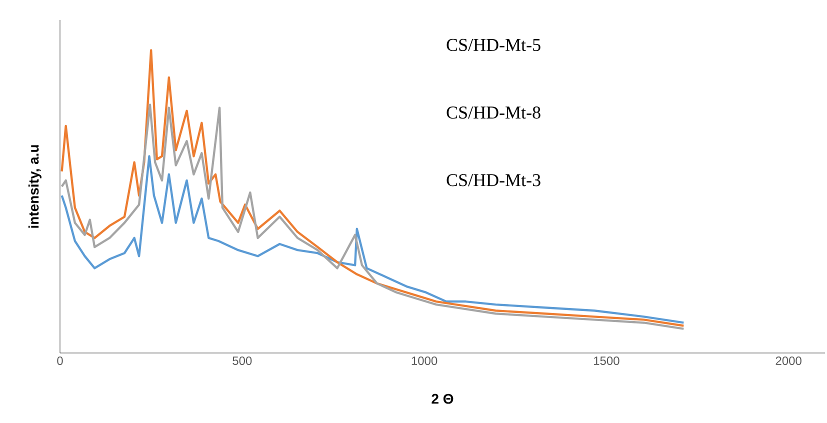  I want to click on x-tick-label: 2000, so click(789, 361).